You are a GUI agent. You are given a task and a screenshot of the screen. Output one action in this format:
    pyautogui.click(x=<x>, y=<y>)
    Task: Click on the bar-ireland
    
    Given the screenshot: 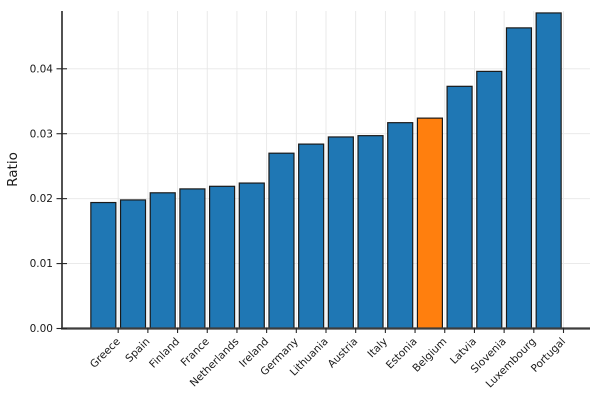 What is the action you would take?
    pyautogui.click(x=251, y=256)
    